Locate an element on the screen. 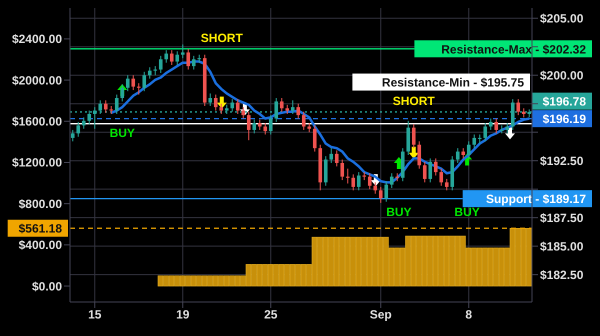 Image resolution: width=600 pixels, height=336 pixels. y2-tick-label: $187.50 is located at coordinates (562, 217).